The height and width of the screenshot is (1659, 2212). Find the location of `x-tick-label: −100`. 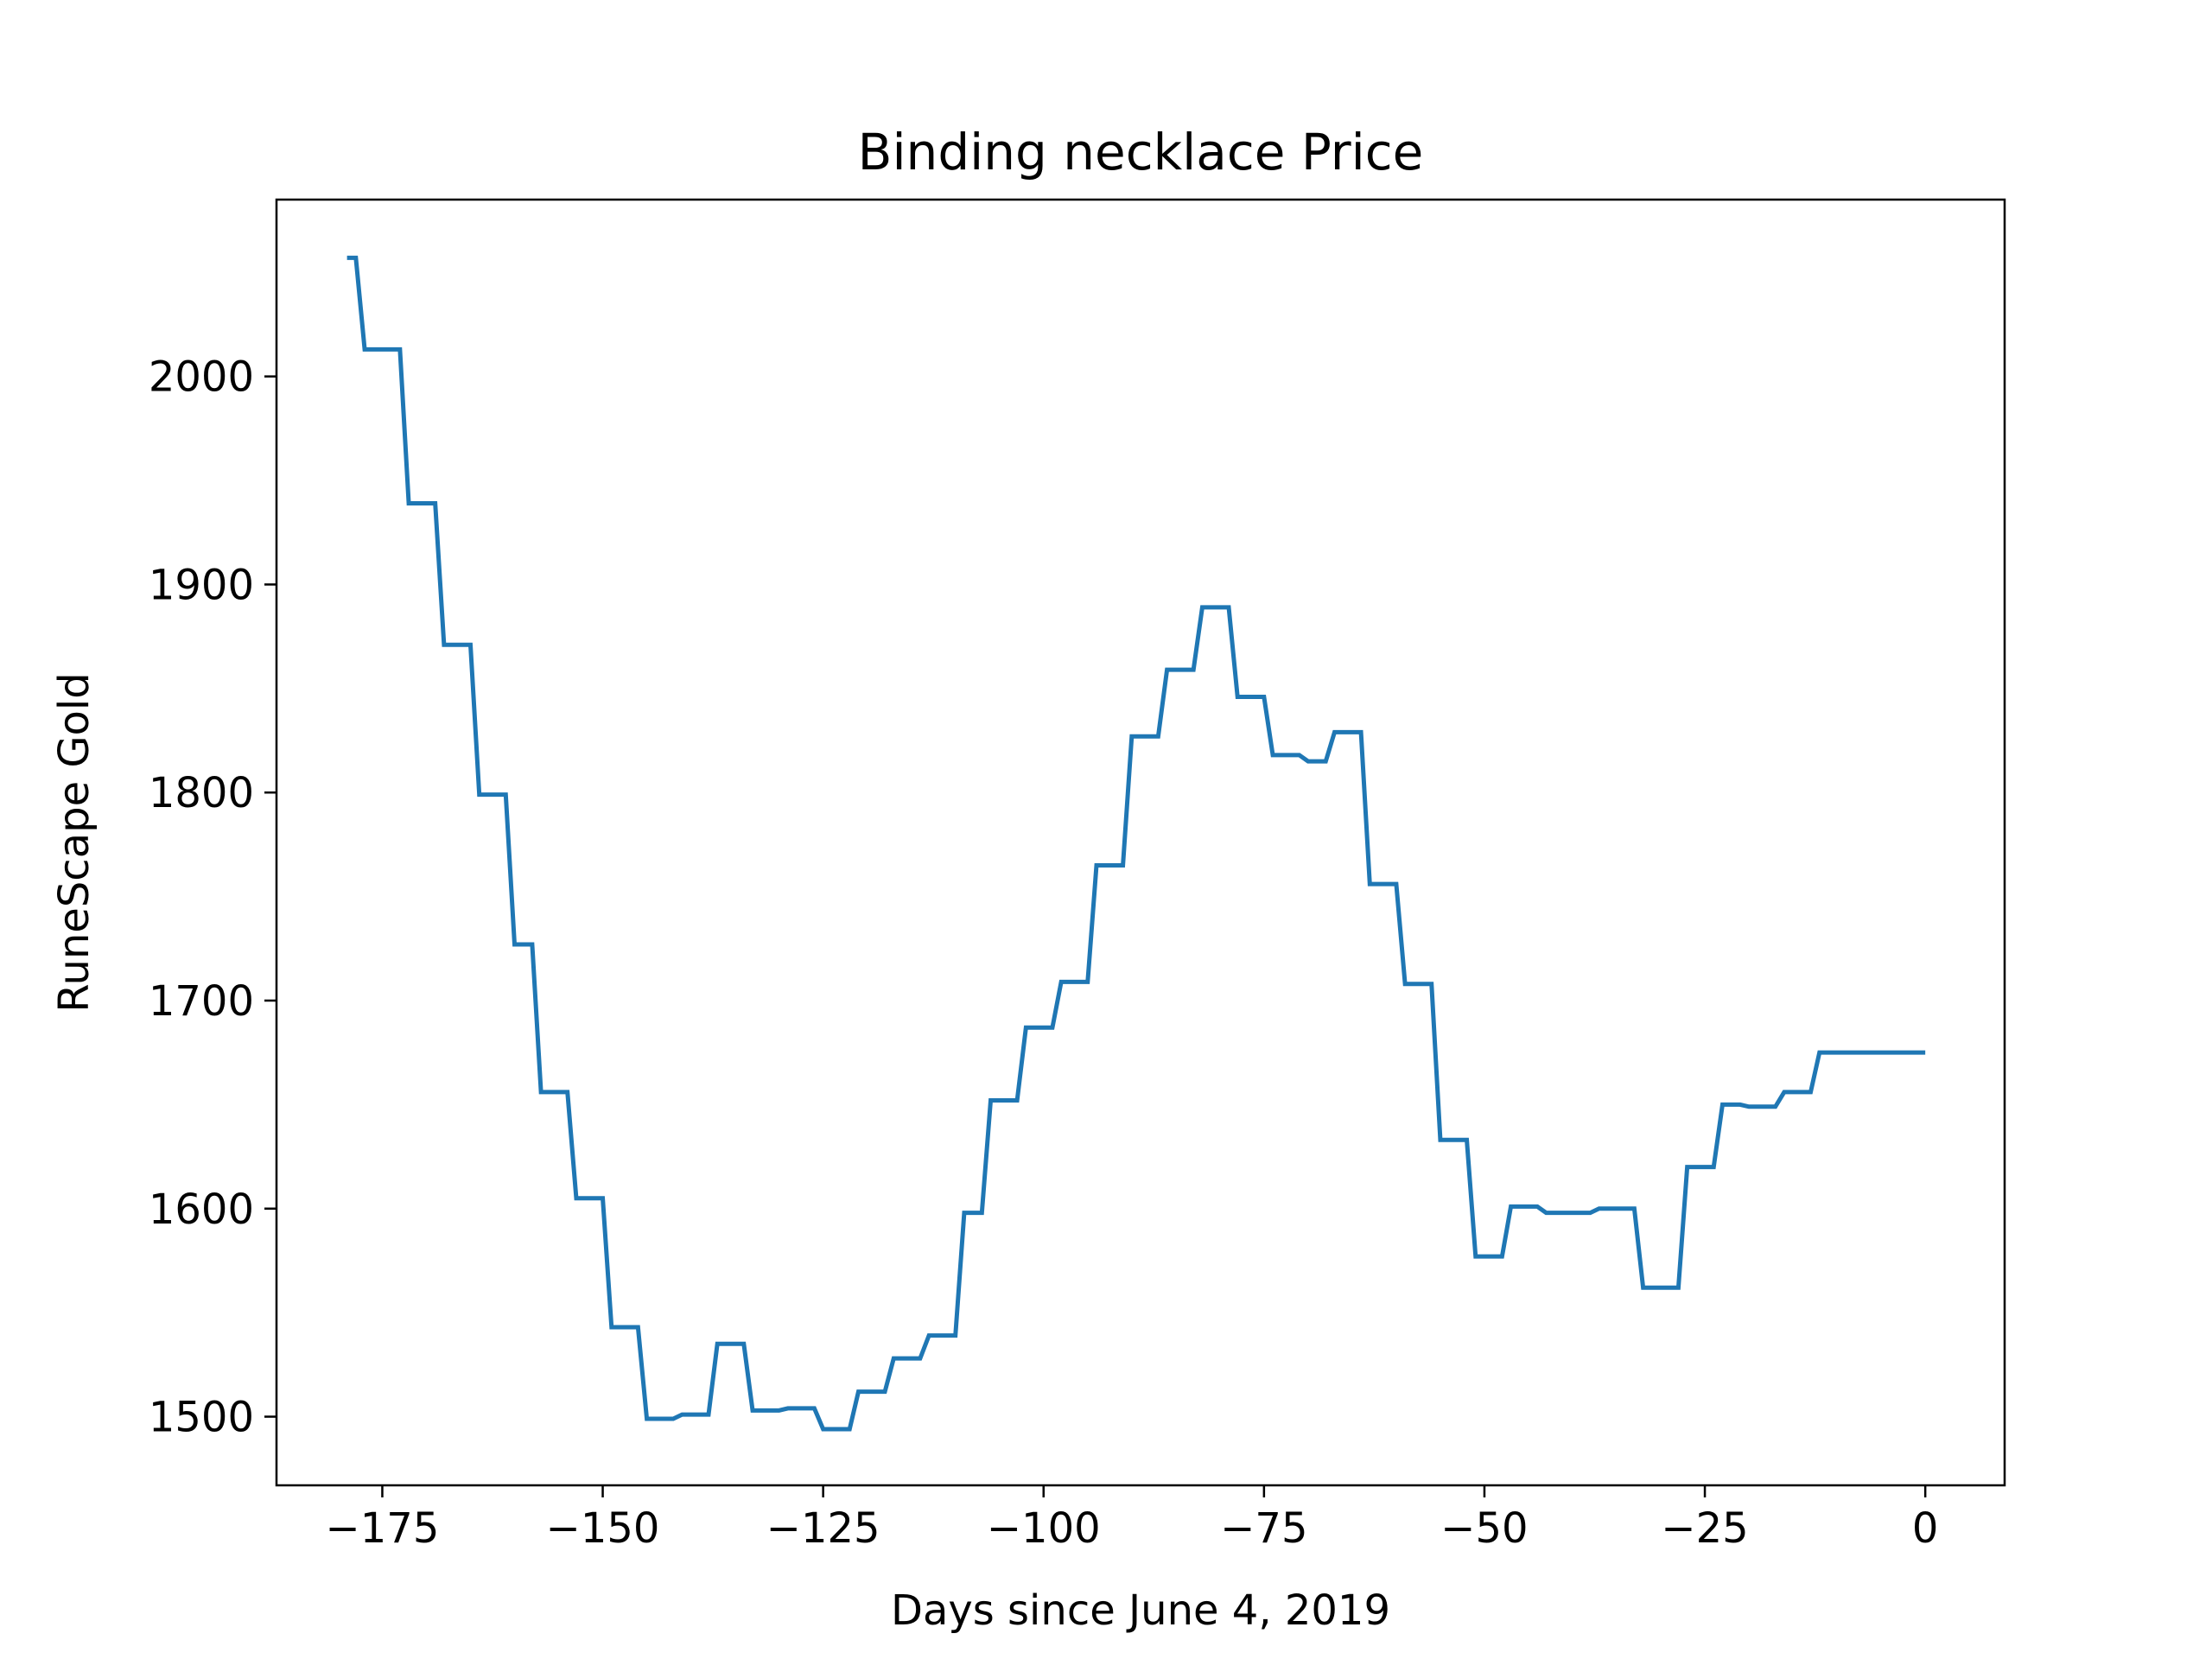

x-tick-label: −100 is located at coordinates (1044, 1528).